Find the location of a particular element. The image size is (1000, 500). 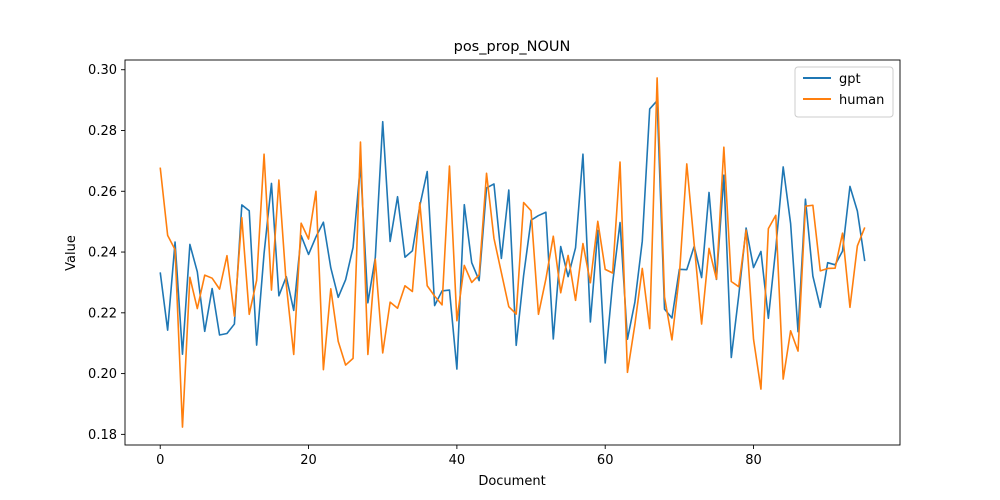

legend-box is located at coordinates (844, 92).